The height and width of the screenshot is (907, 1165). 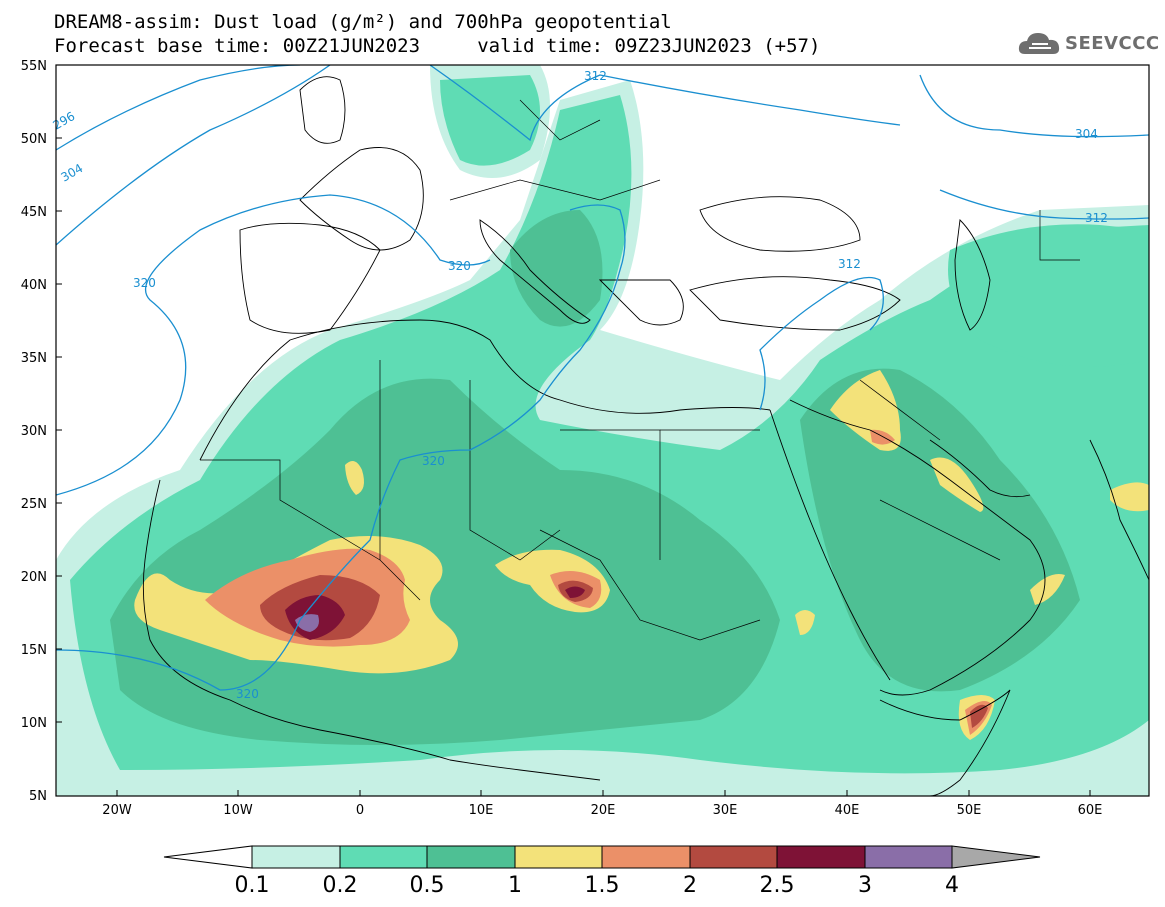 What do you see at coordinates (193, 155) in the screenshot?
I see `contour-304-west` at bounding box center [193, 155].